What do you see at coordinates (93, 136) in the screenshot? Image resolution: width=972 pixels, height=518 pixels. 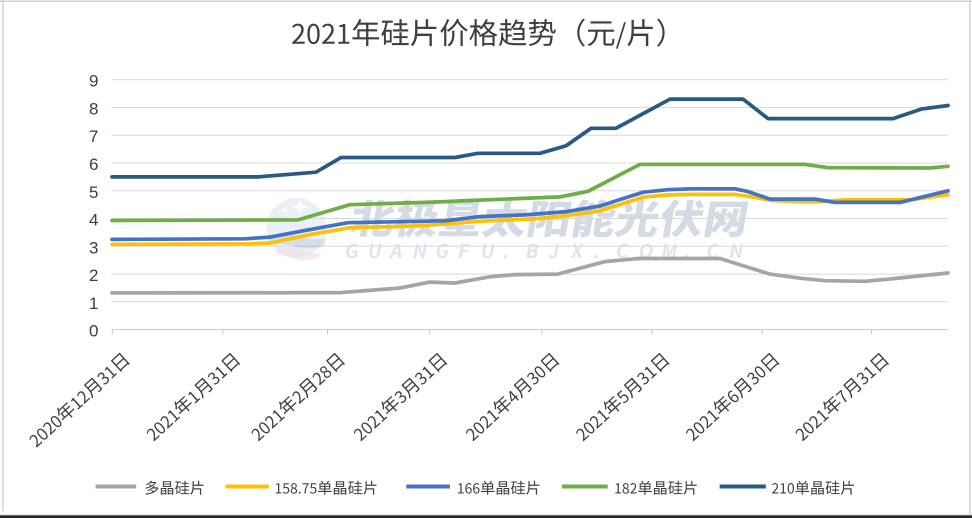 I see `svg-text: 7` at bounding box center [93, 136].